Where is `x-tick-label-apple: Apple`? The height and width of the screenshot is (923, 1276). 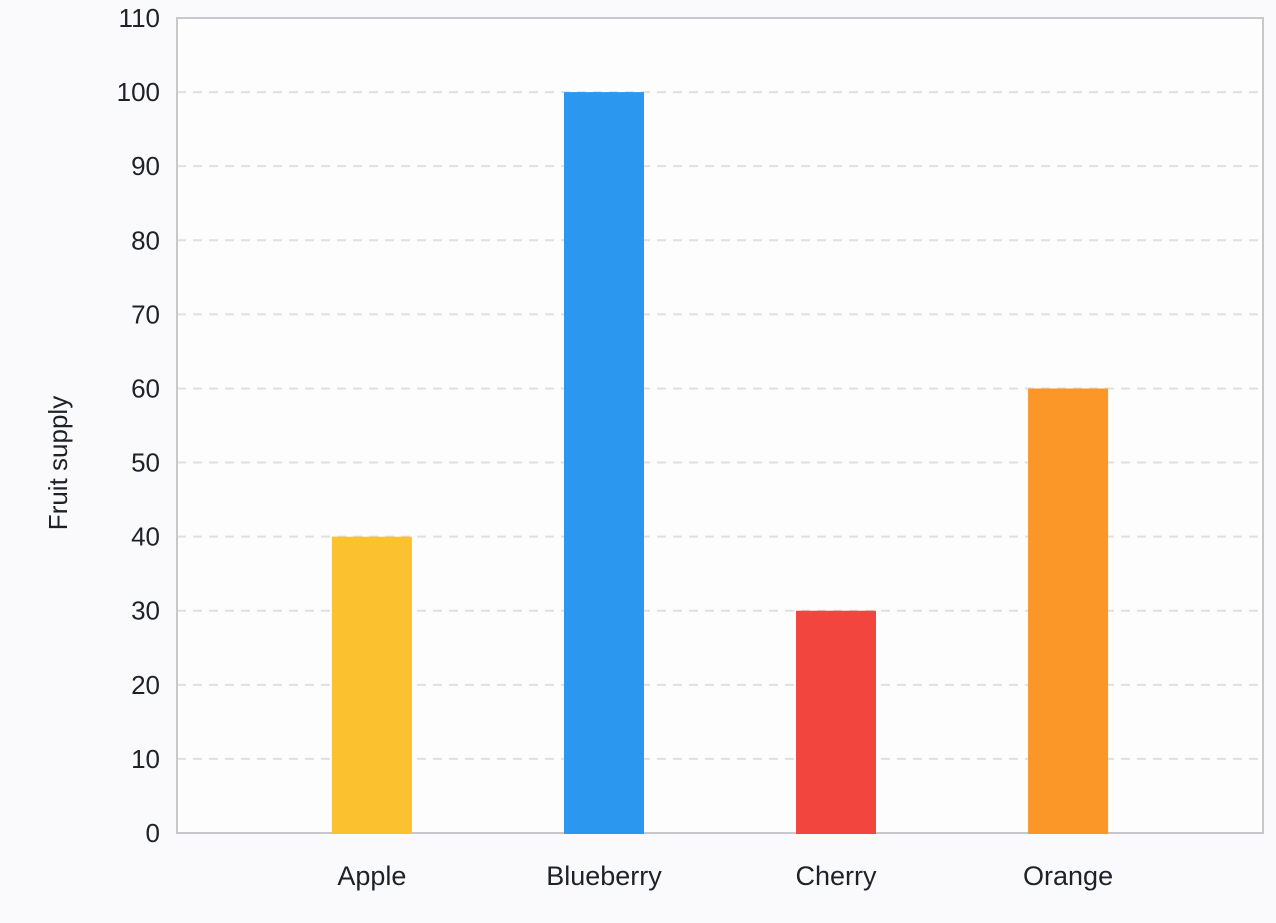 x-tick-label-apple: Apple is located at coordinates (371, 876).